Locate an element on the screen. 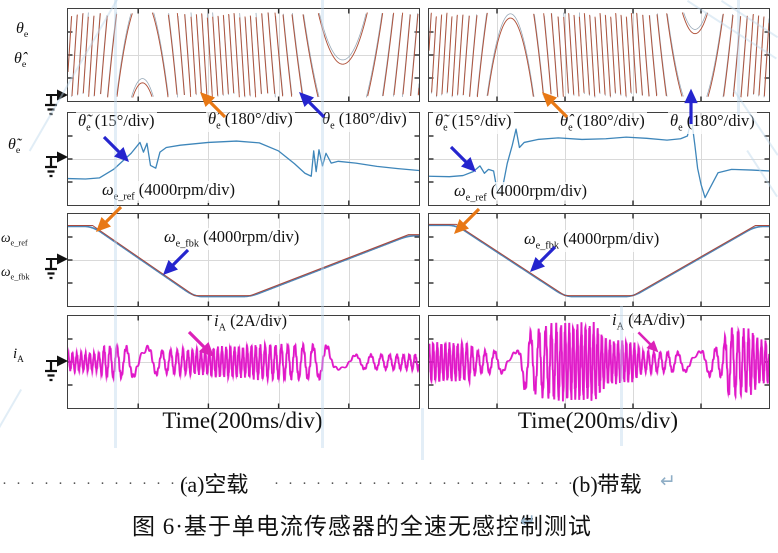  axis-label-current: iA is located at coordinates (18, 355).